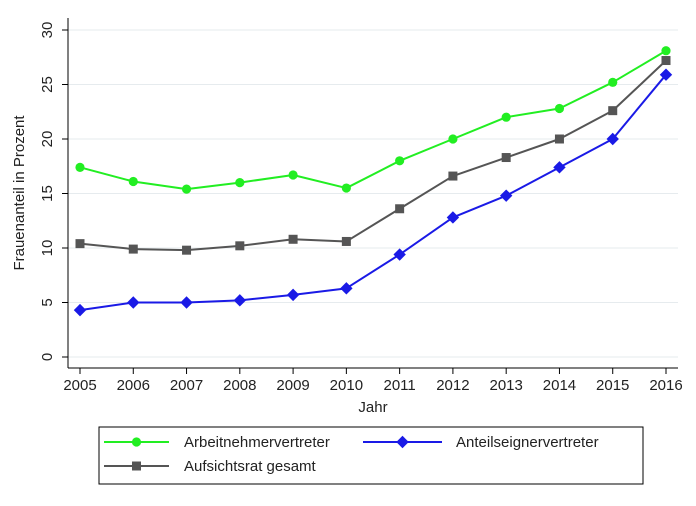 The width and height of the screenshot is (696, 506). Describe the element at coordinates (47, 30) in the screenshot. I see `y-tick-label-30: 30` at that location.